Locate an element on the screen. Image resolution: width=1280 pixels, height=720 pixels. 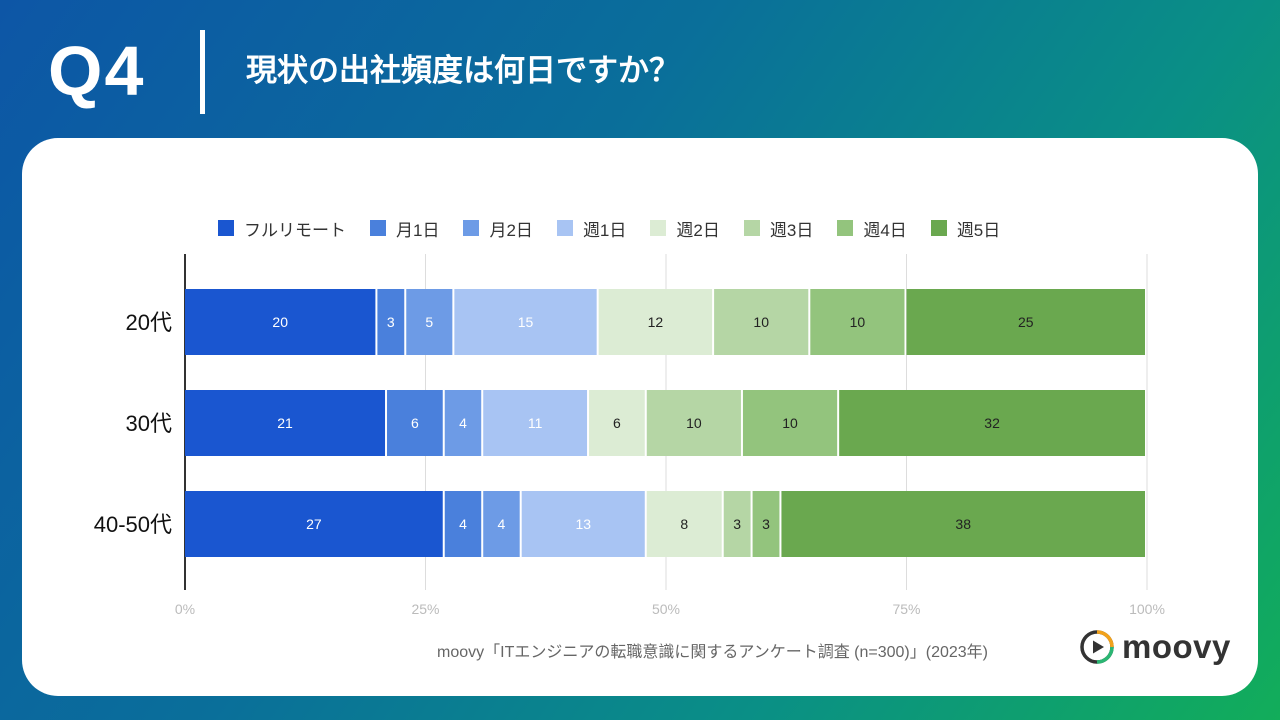
legend-item: 週2日 is located at coordinates (685, 228).